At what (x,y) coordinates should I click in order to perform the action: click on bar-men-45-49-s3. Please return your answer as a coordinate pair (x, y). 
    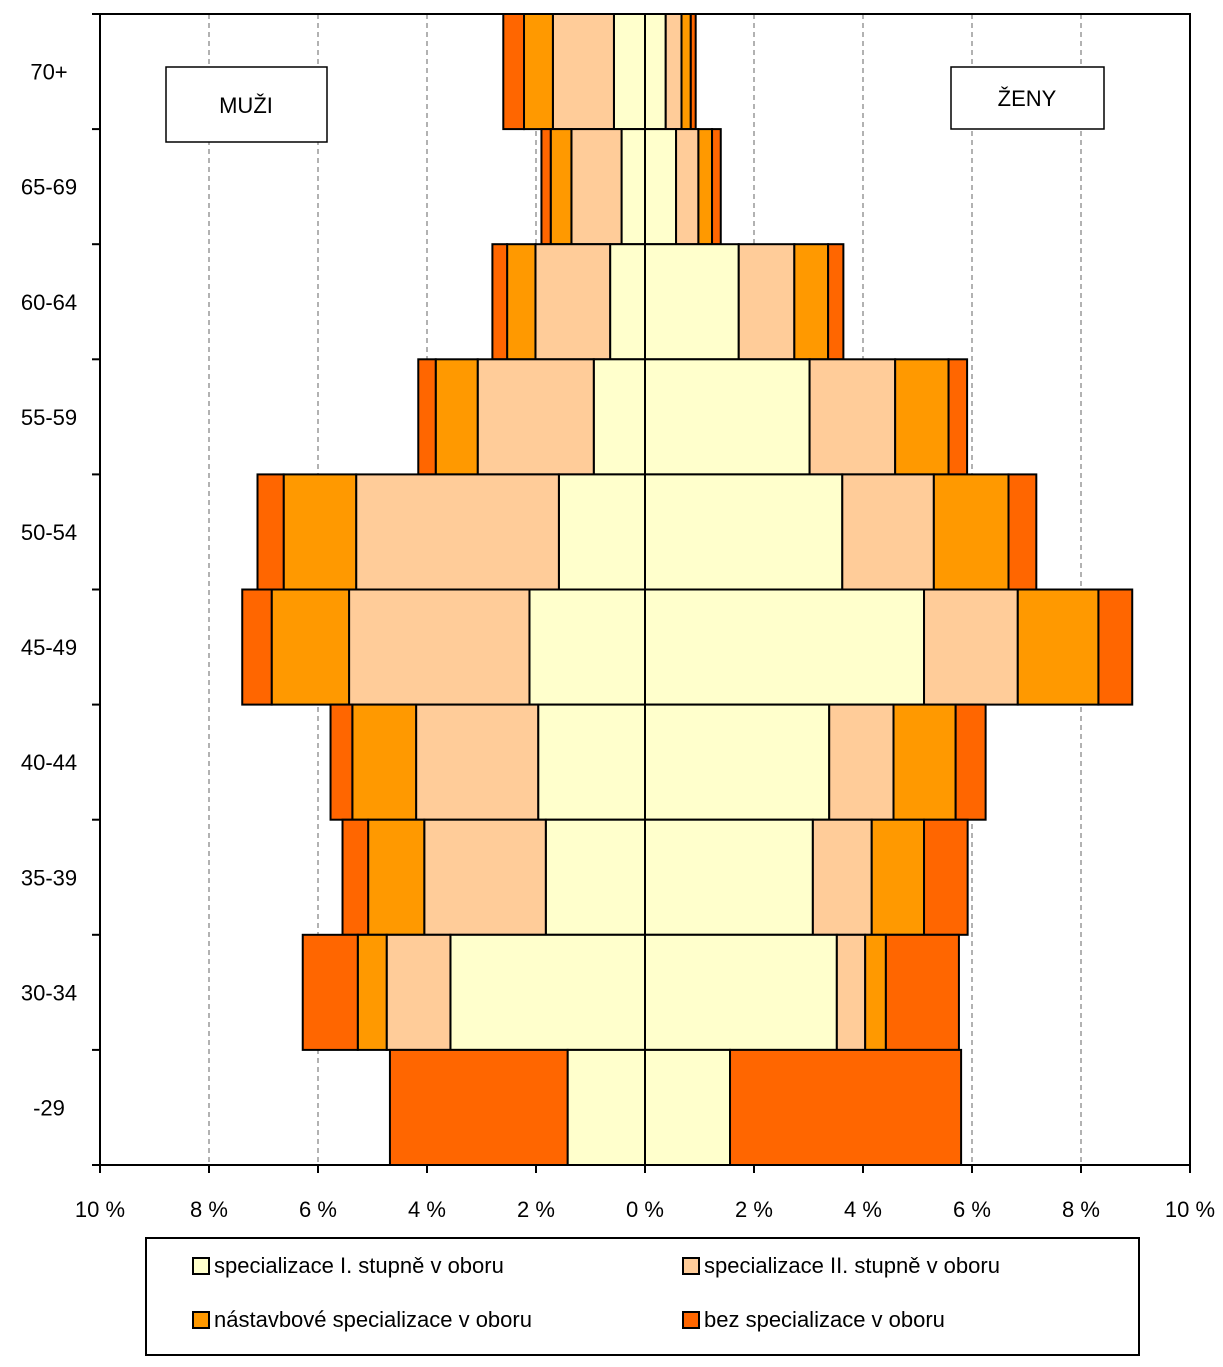
    Looking at the image, I should click on (257, 647).